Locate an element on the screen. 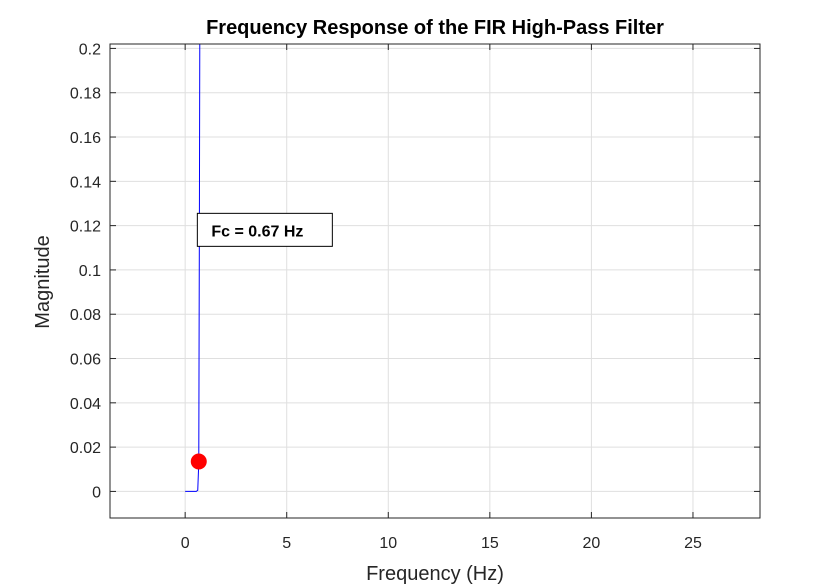 This screenshot has width=840, height=585. x-tick-label: 20 is located at coordinates (592, 543).